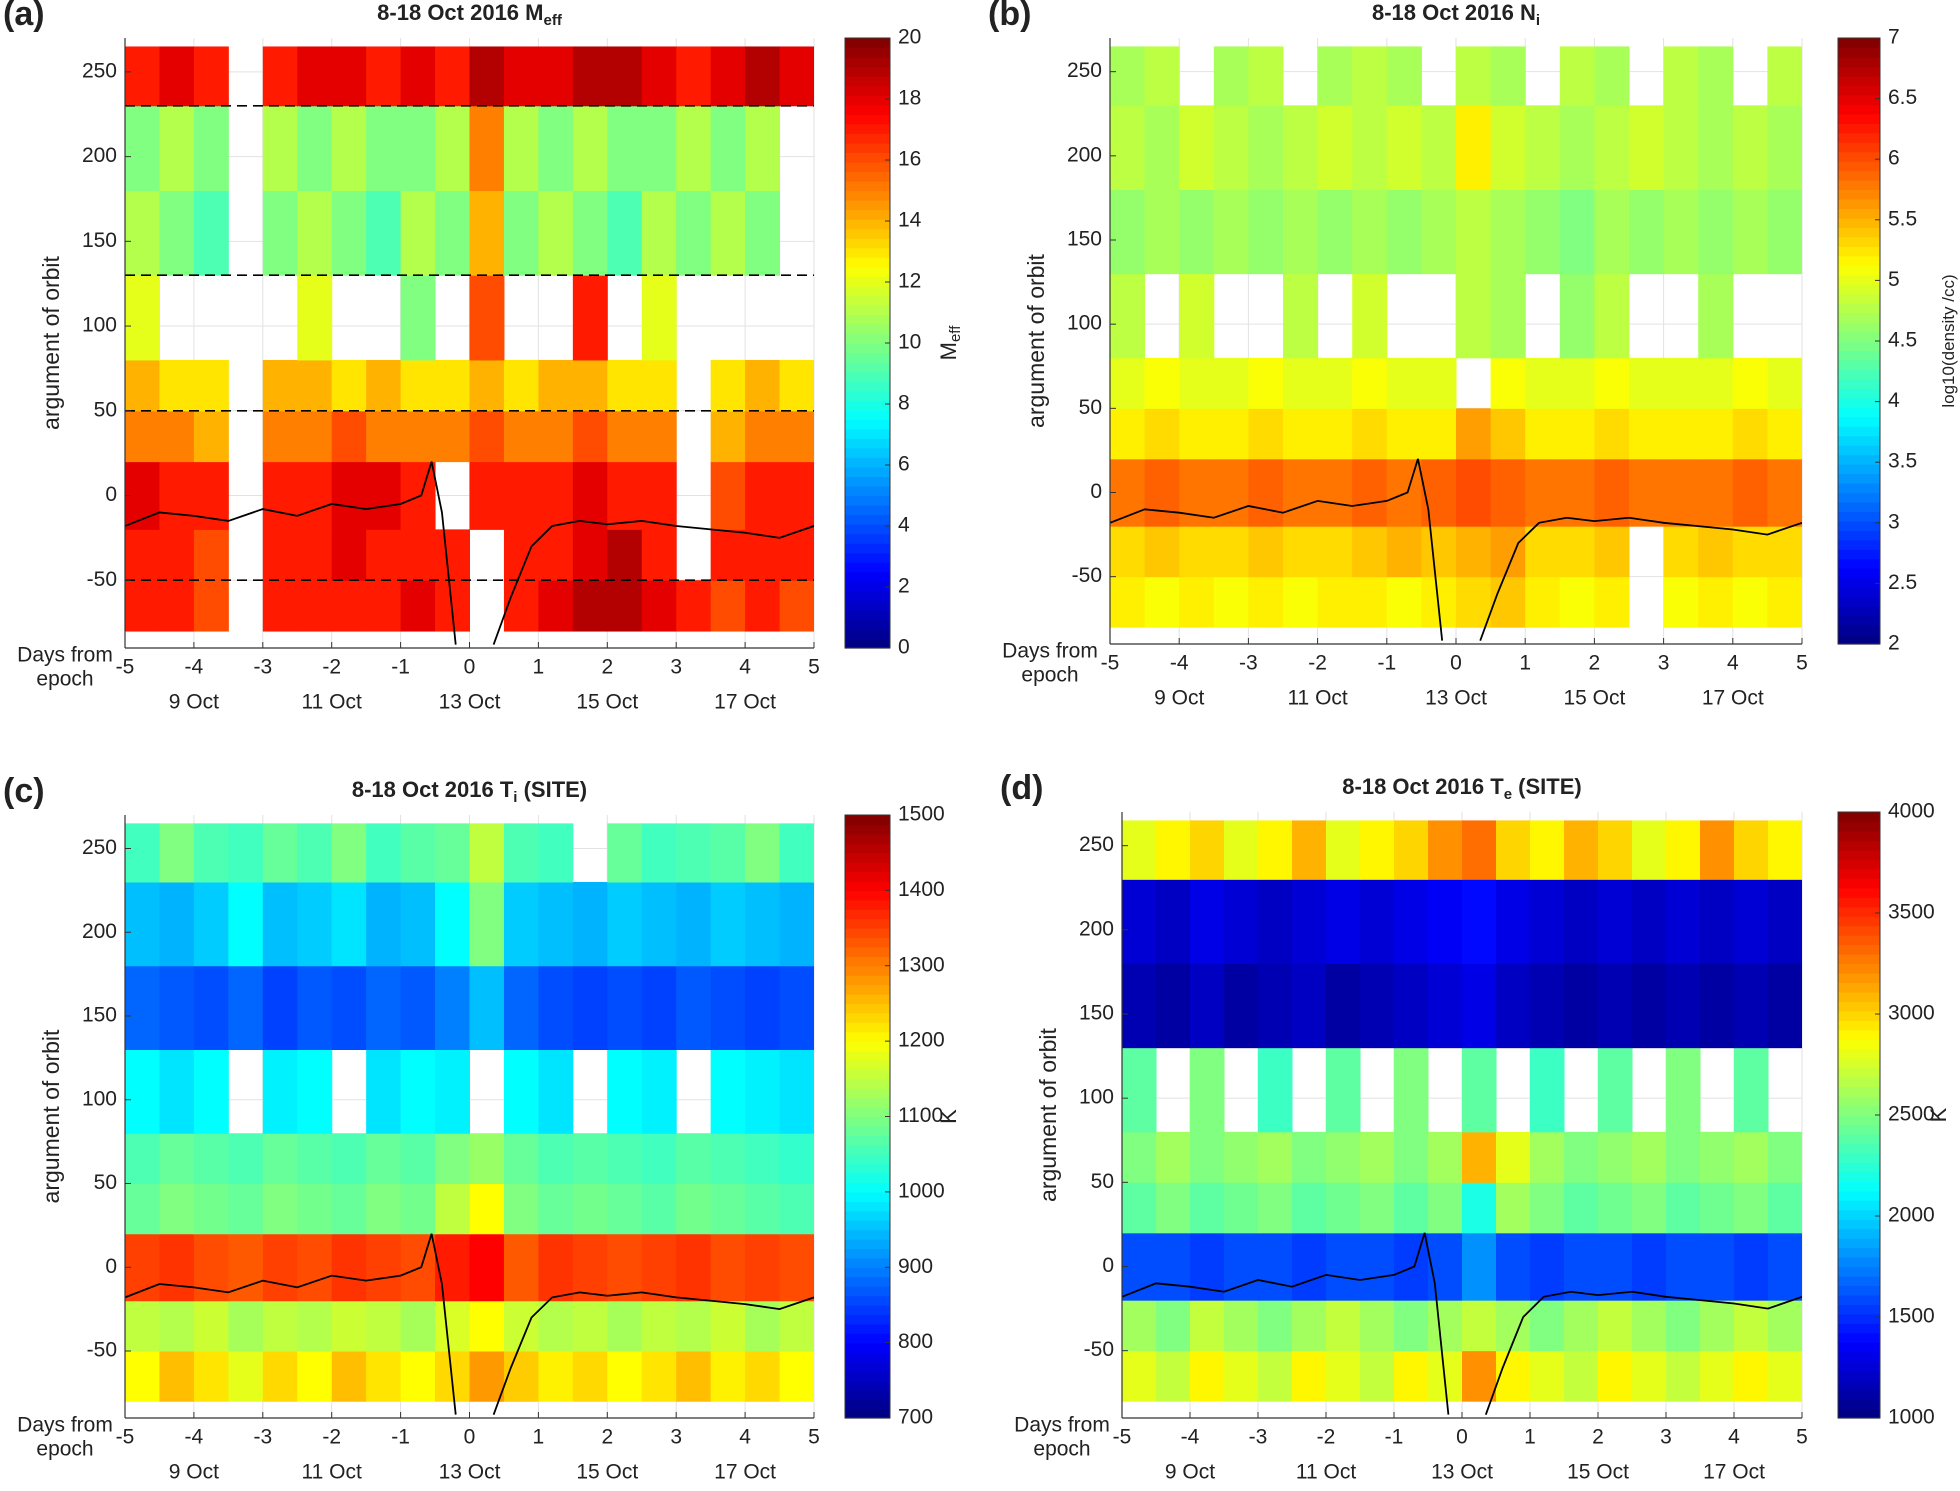  I want to click on x-axis-label: Days from, so click(1062, 1425).